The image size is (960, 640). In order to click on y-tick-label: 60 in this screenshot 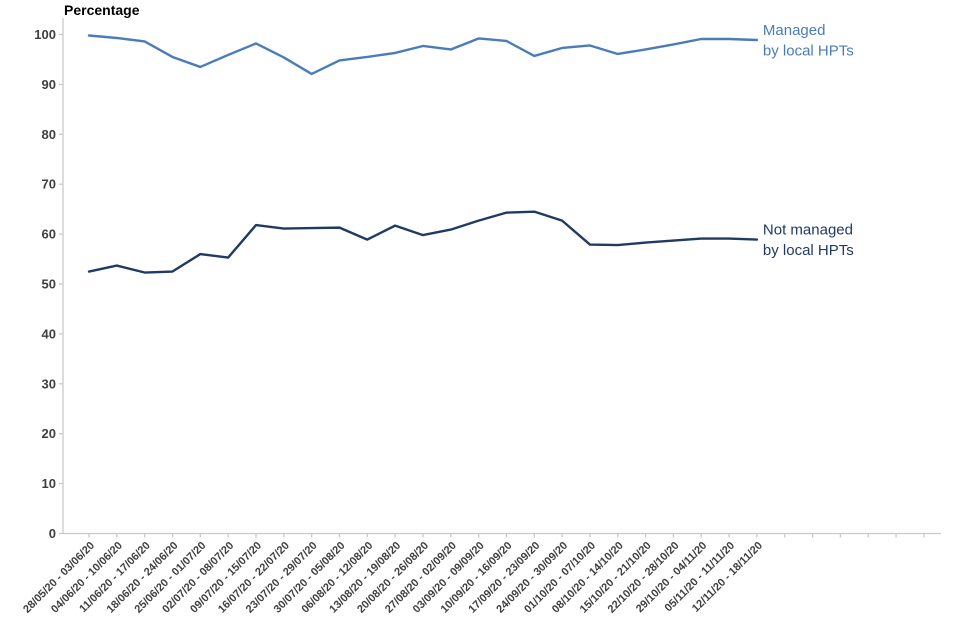, I will do `click(49, 234)`.